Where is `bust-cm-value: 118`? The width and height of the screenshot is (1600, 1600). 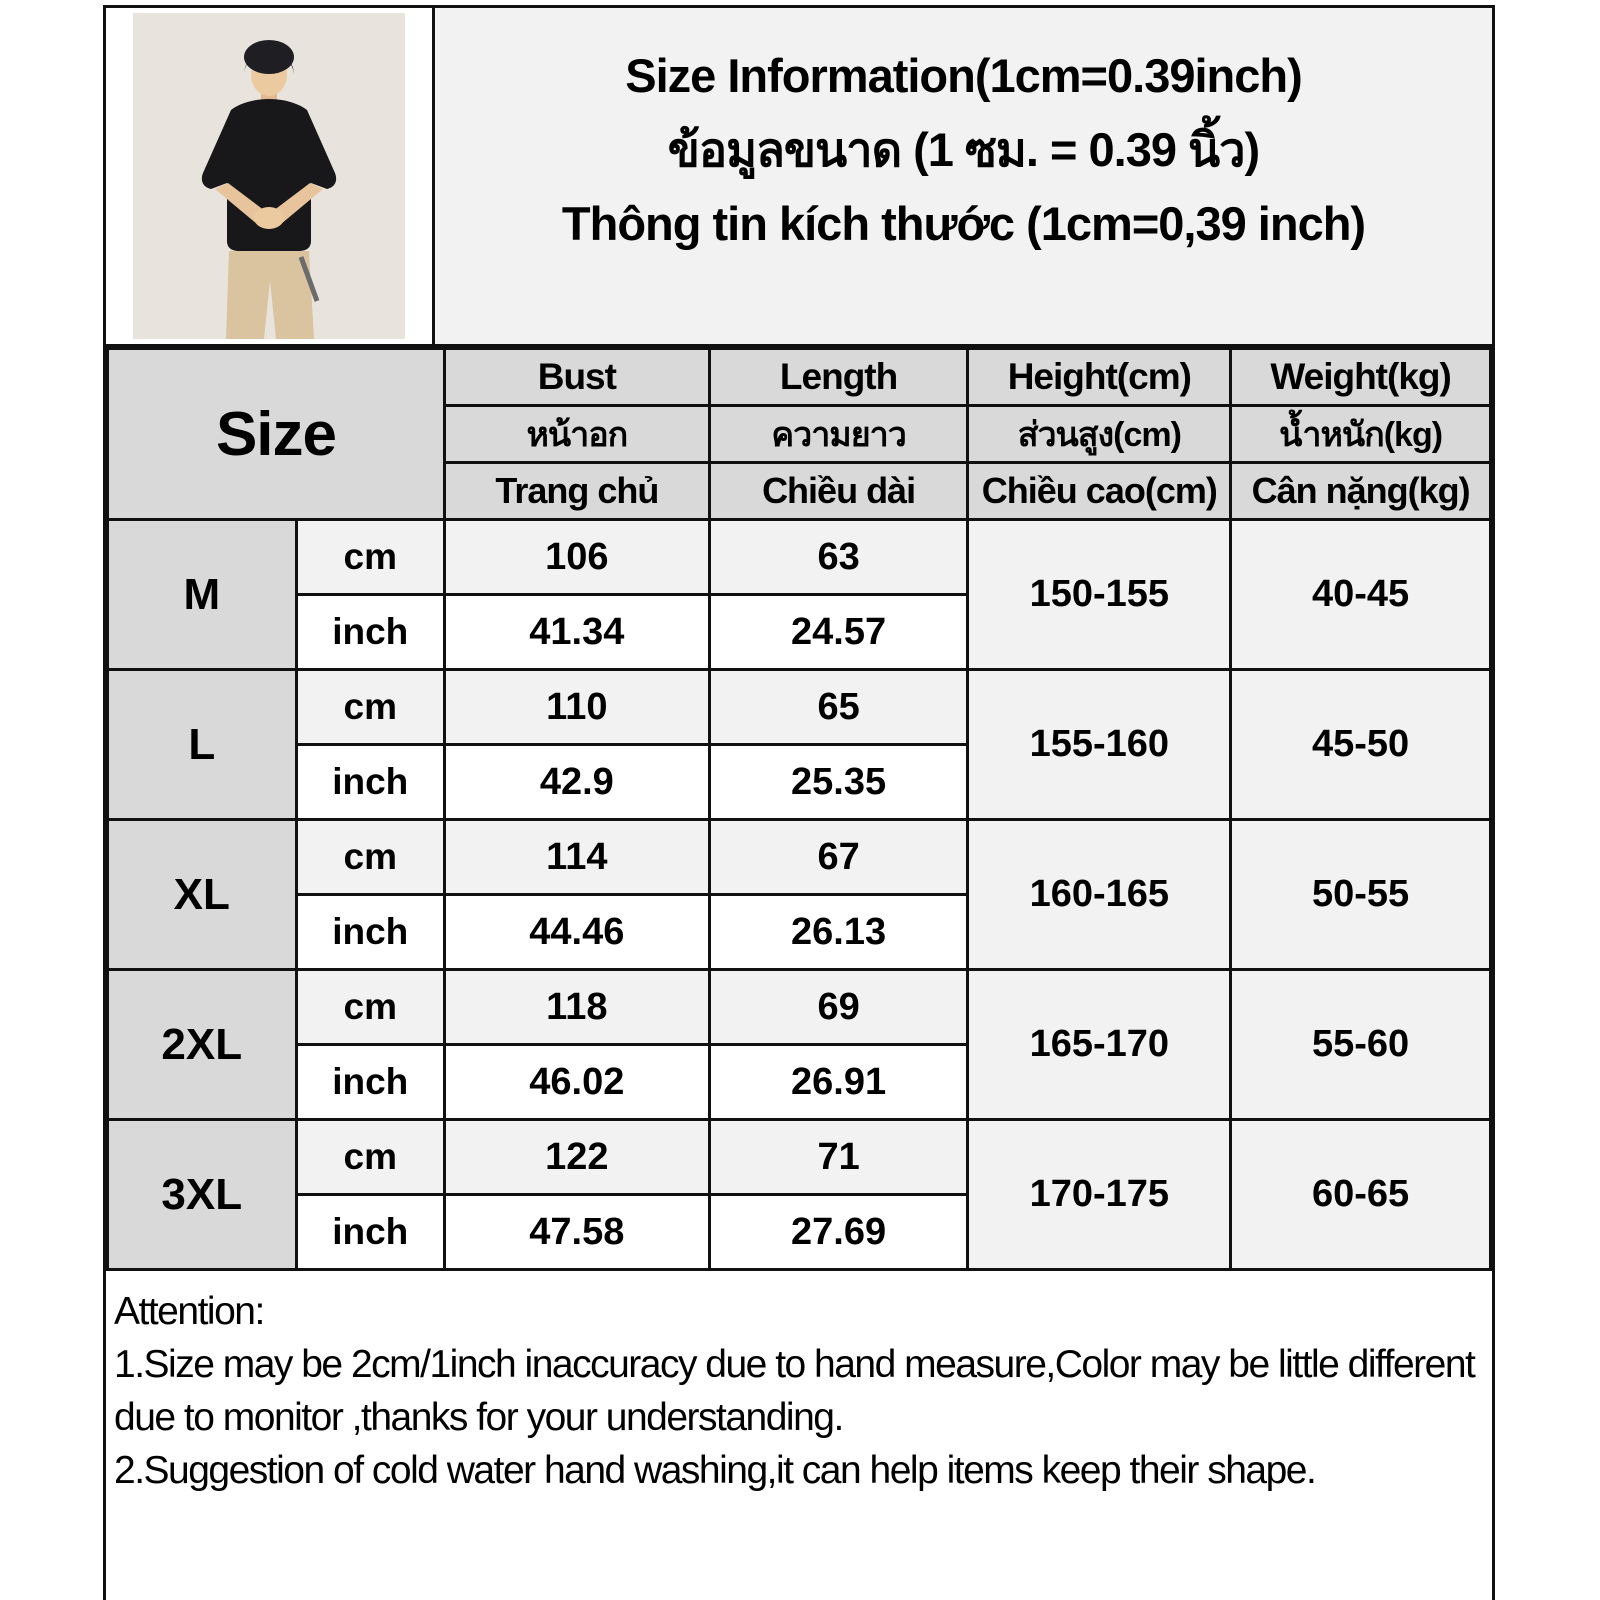 bust-cm-value: 118 is located at coordinates (576, 1007).